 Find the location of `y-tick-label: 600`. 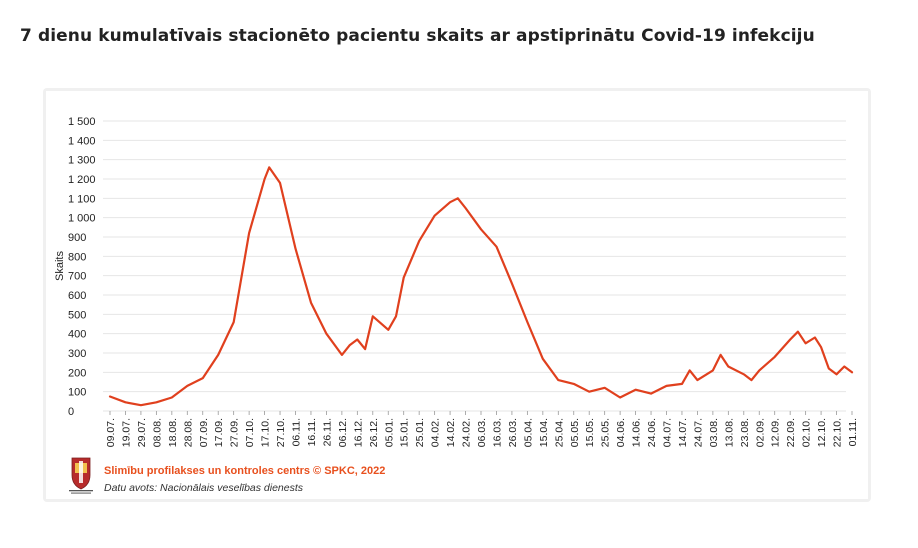

y-tick-label: 600 is located at coordinates (77, 296).